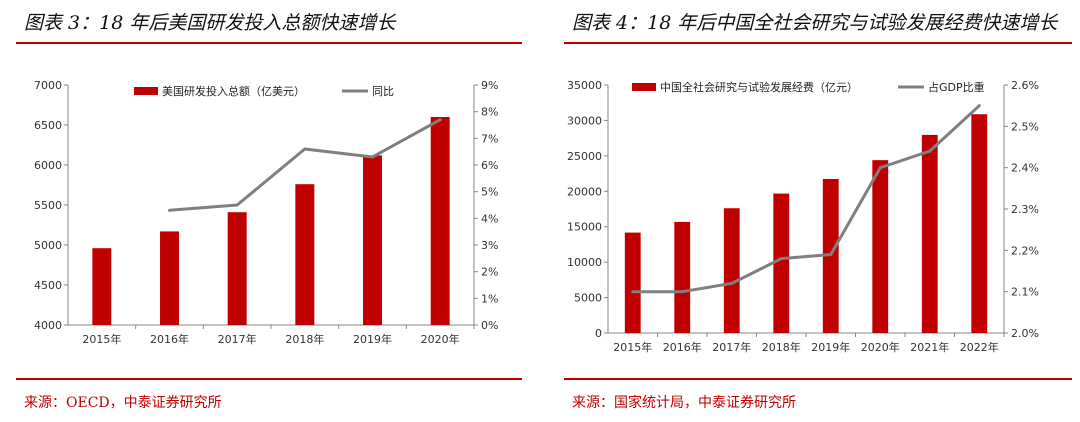  Describe the element at coordinates (489, 138) in the screenshot. I see `right-tick-label: 7%` at that location.